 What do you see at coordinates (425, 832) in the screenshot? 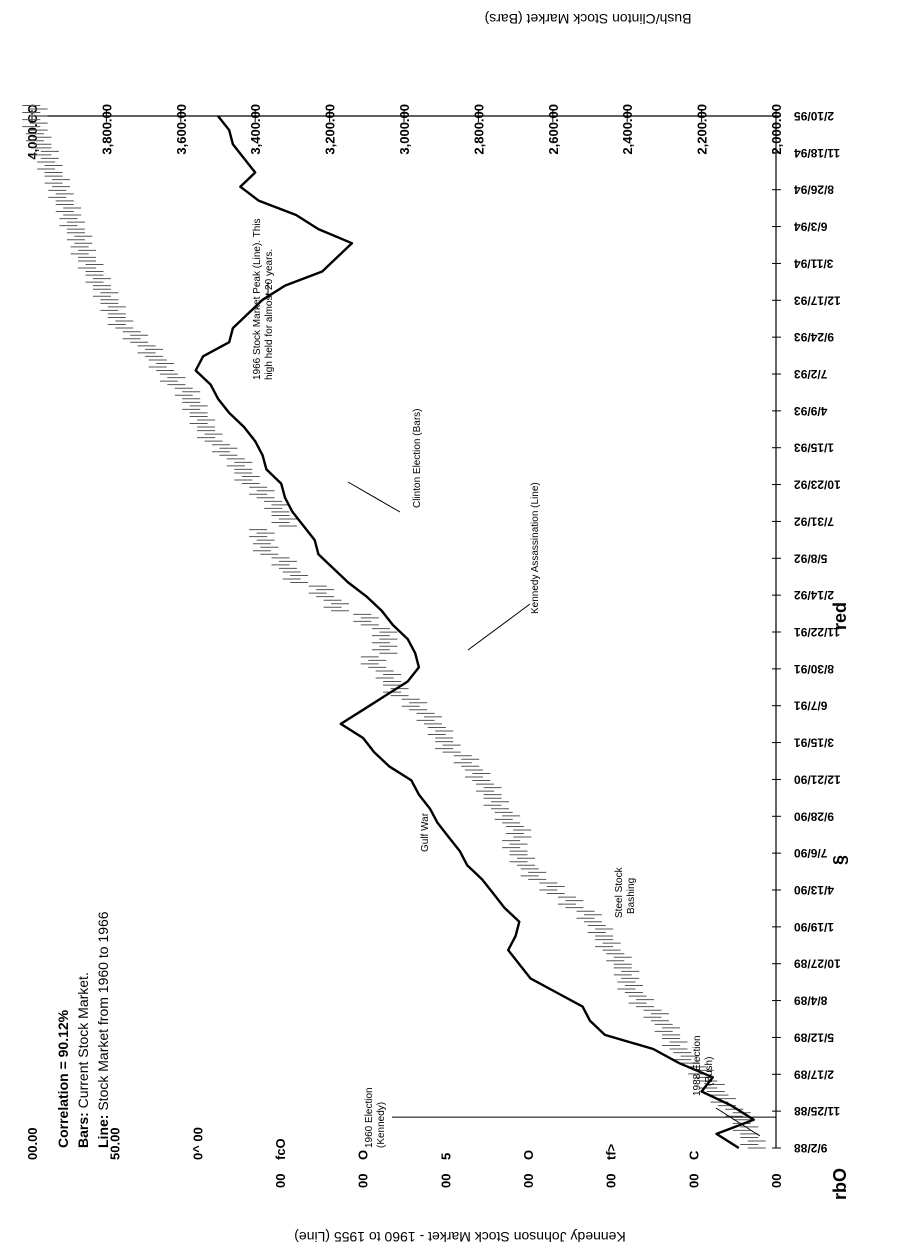
I see `annotation-gulf-war: Gulf War` at bounding box center [425, 832].